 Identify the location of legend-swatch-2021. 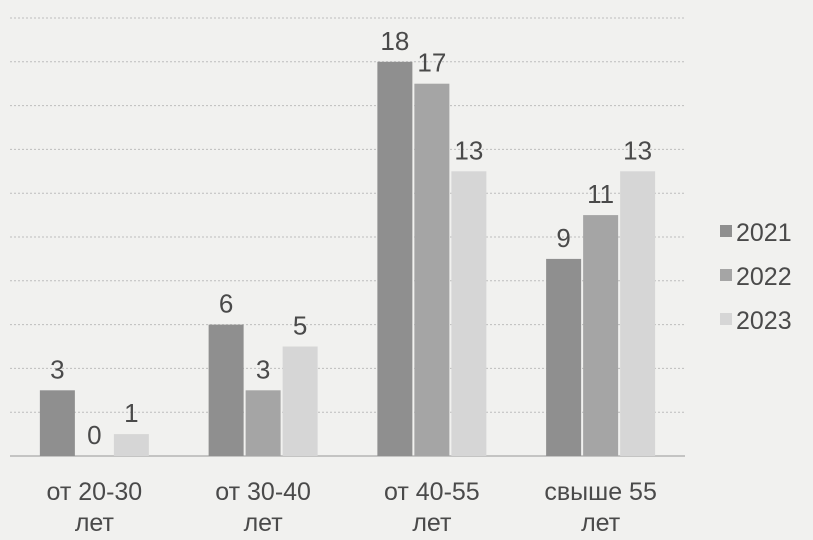
(726, 231).